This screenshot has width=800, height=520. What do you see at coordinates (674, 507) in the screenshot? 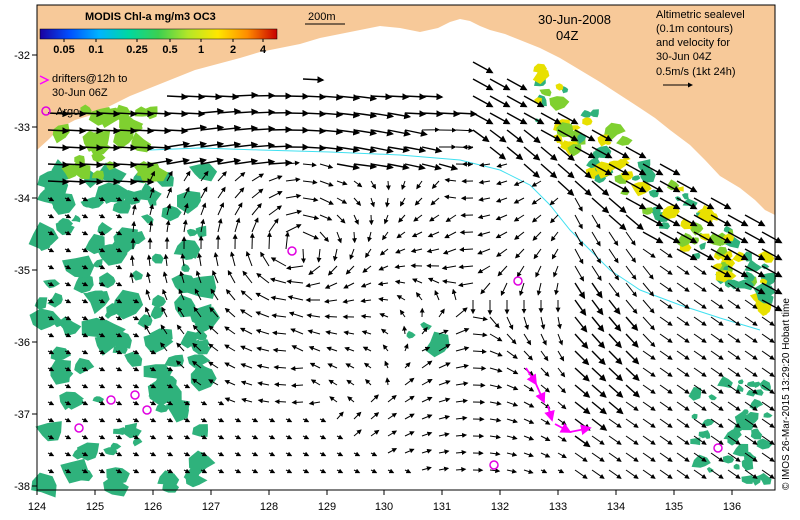
I see `lon-tick-label: 135` at bounding box center [674, 507].